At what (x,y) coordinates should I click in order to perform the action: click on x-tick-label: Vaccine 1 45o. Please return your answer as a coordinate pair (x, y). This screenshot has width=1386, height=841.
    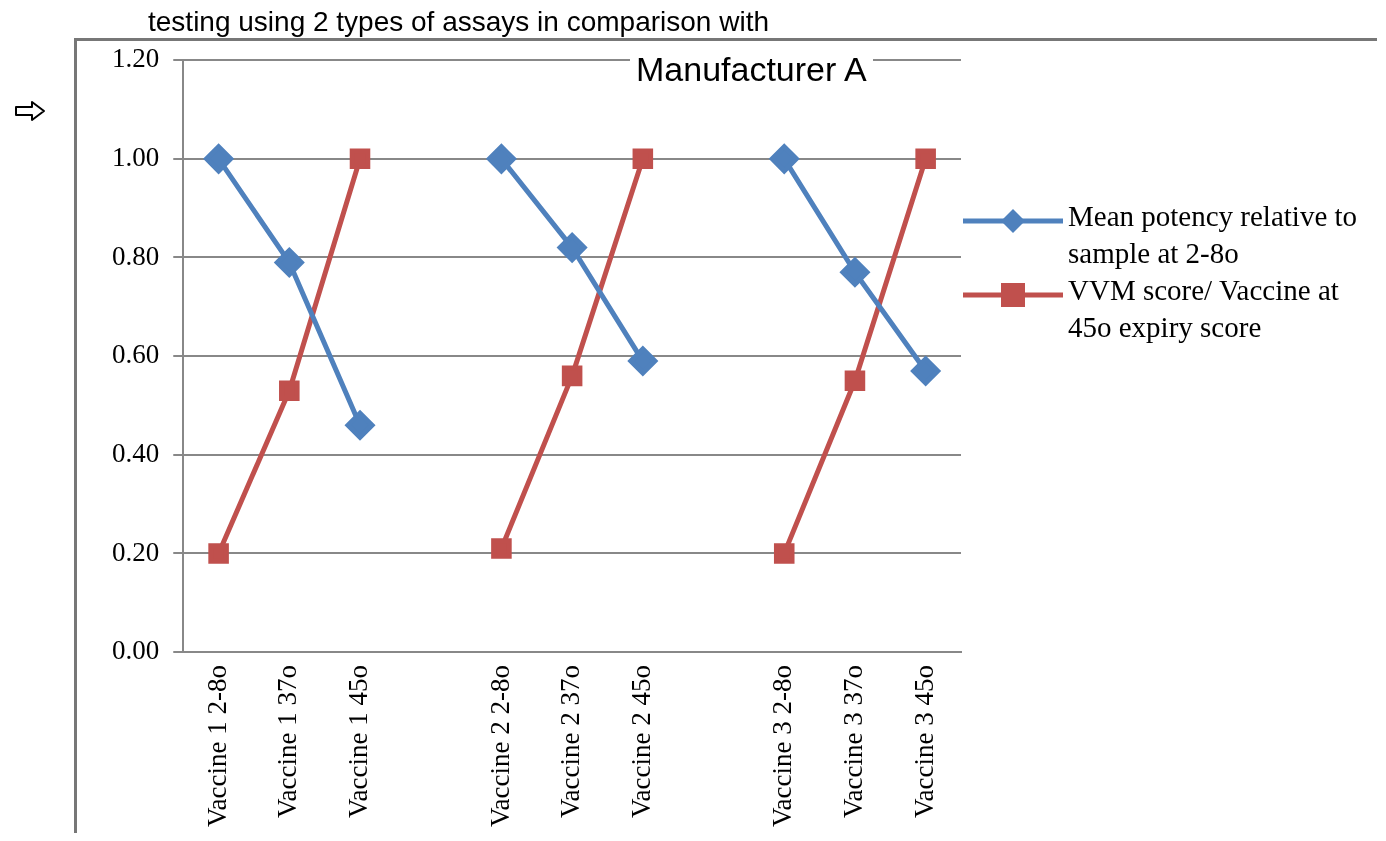
    Looking at the image, I should click on (358, 742).